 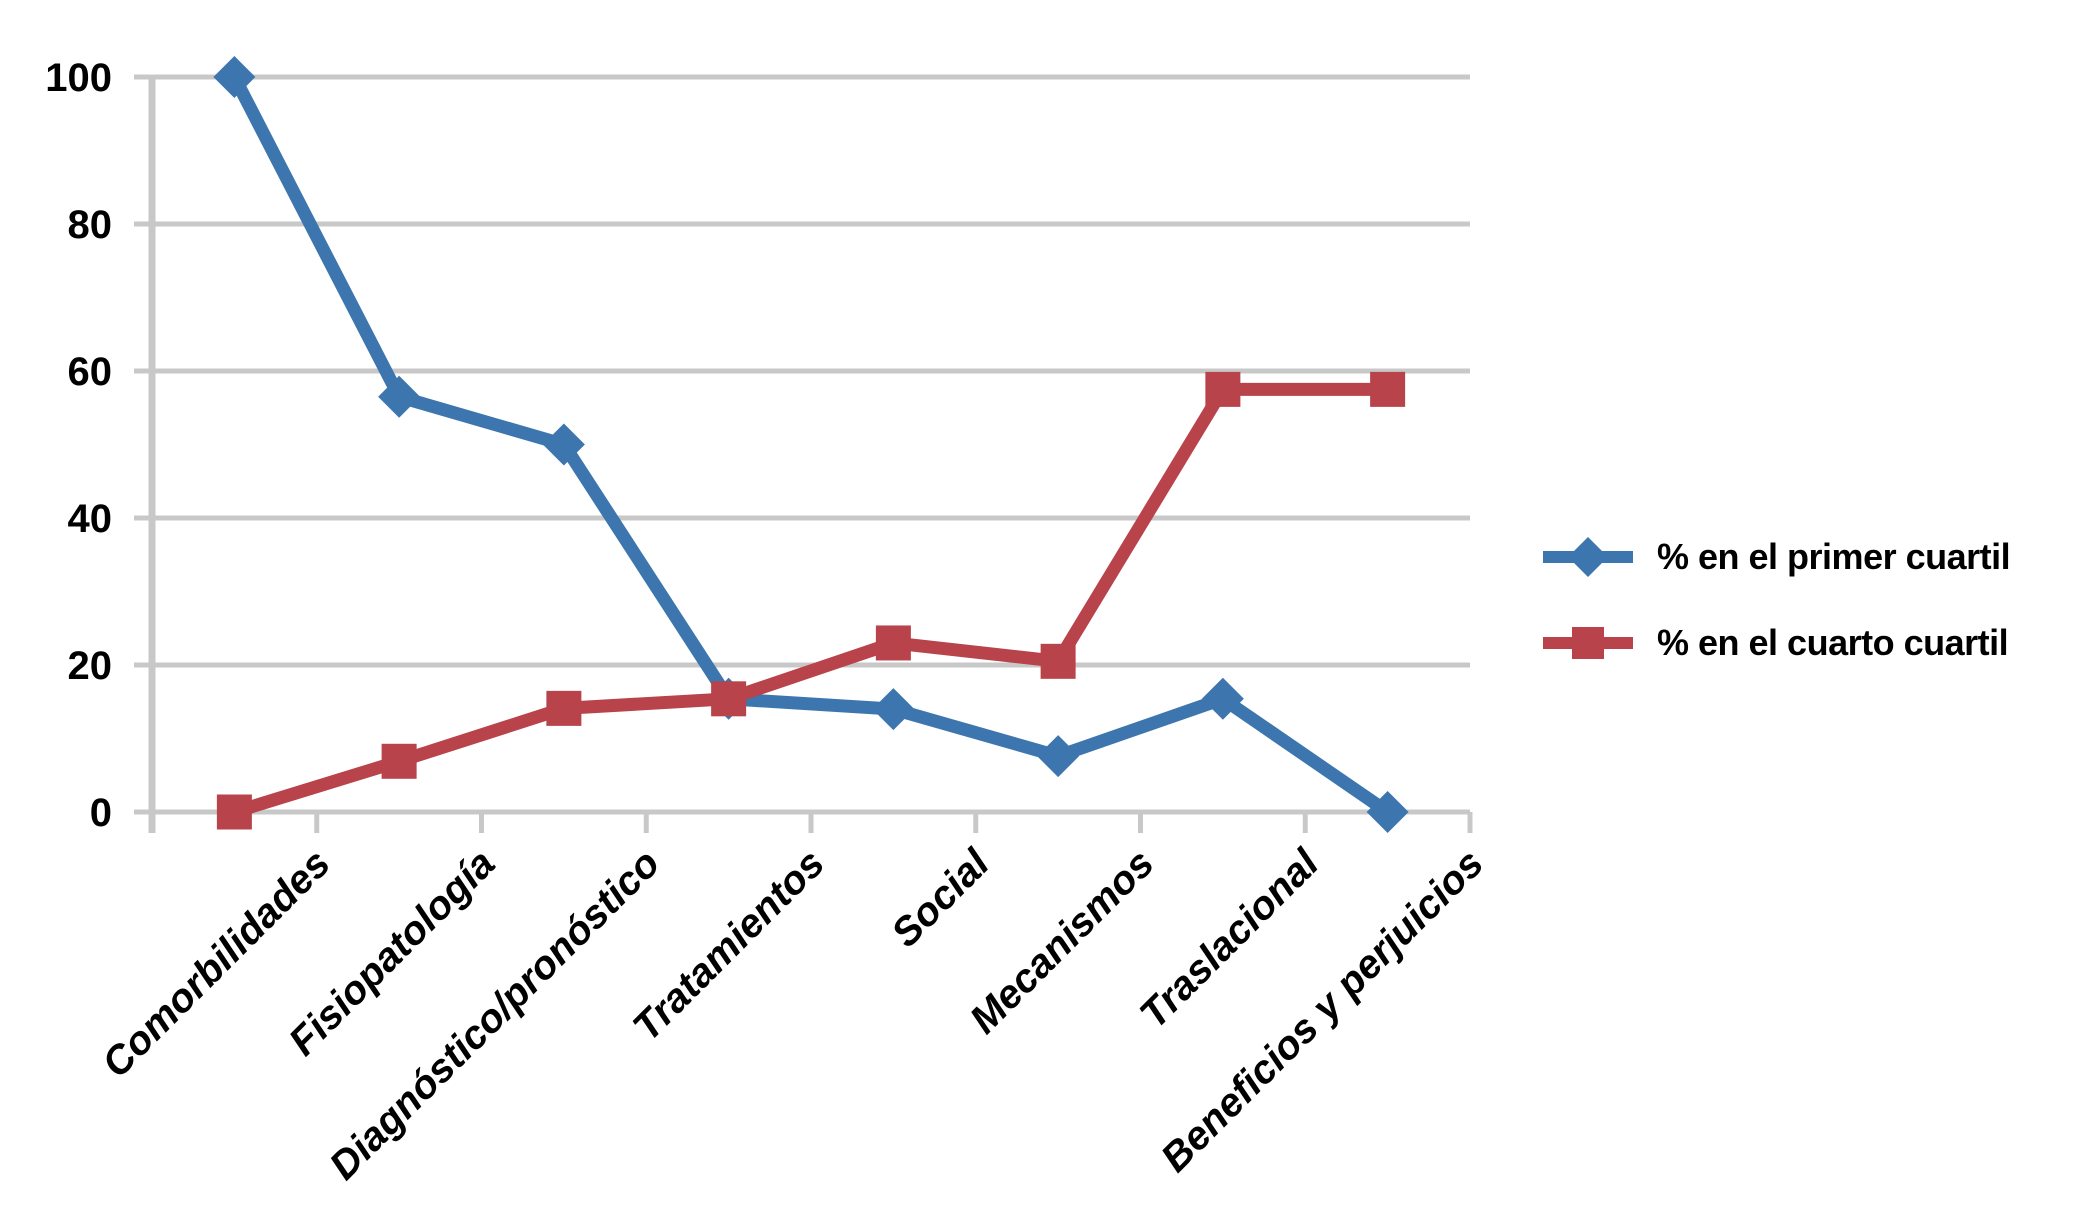 I want to click on y-axis-labels: 0 20 40 60 80 100, so click(x=78, y=445).